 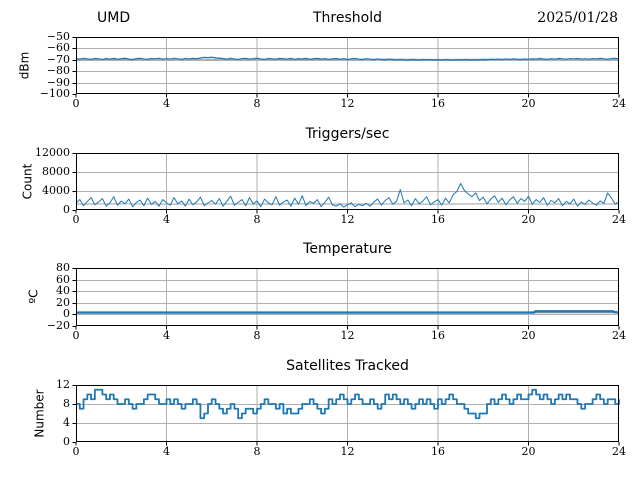 What do you see at coordinates (58, 36) in the screenshot?
I see `y-tick-label: −50` at bounding box center [58, 36].